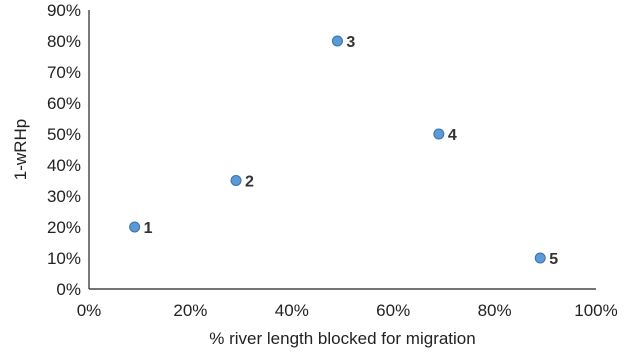 Image resolution: width=638 pixels, height=354 pixels. What do you see at coordinates (350, 42) in the screenshot?
I see `data-point-label: 3` at bounding box center [350, 42].